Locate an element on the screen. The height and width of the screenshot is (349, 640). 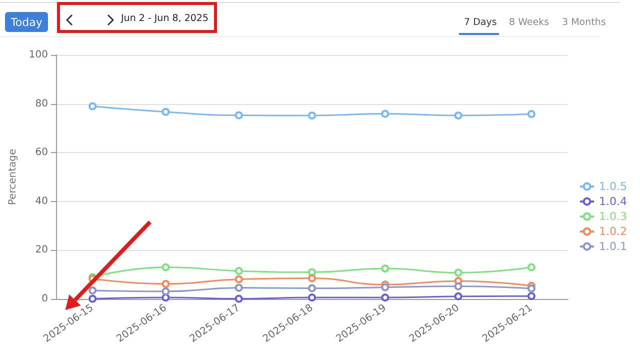
text: 8 Weeks is located at coordinates (529, 22).